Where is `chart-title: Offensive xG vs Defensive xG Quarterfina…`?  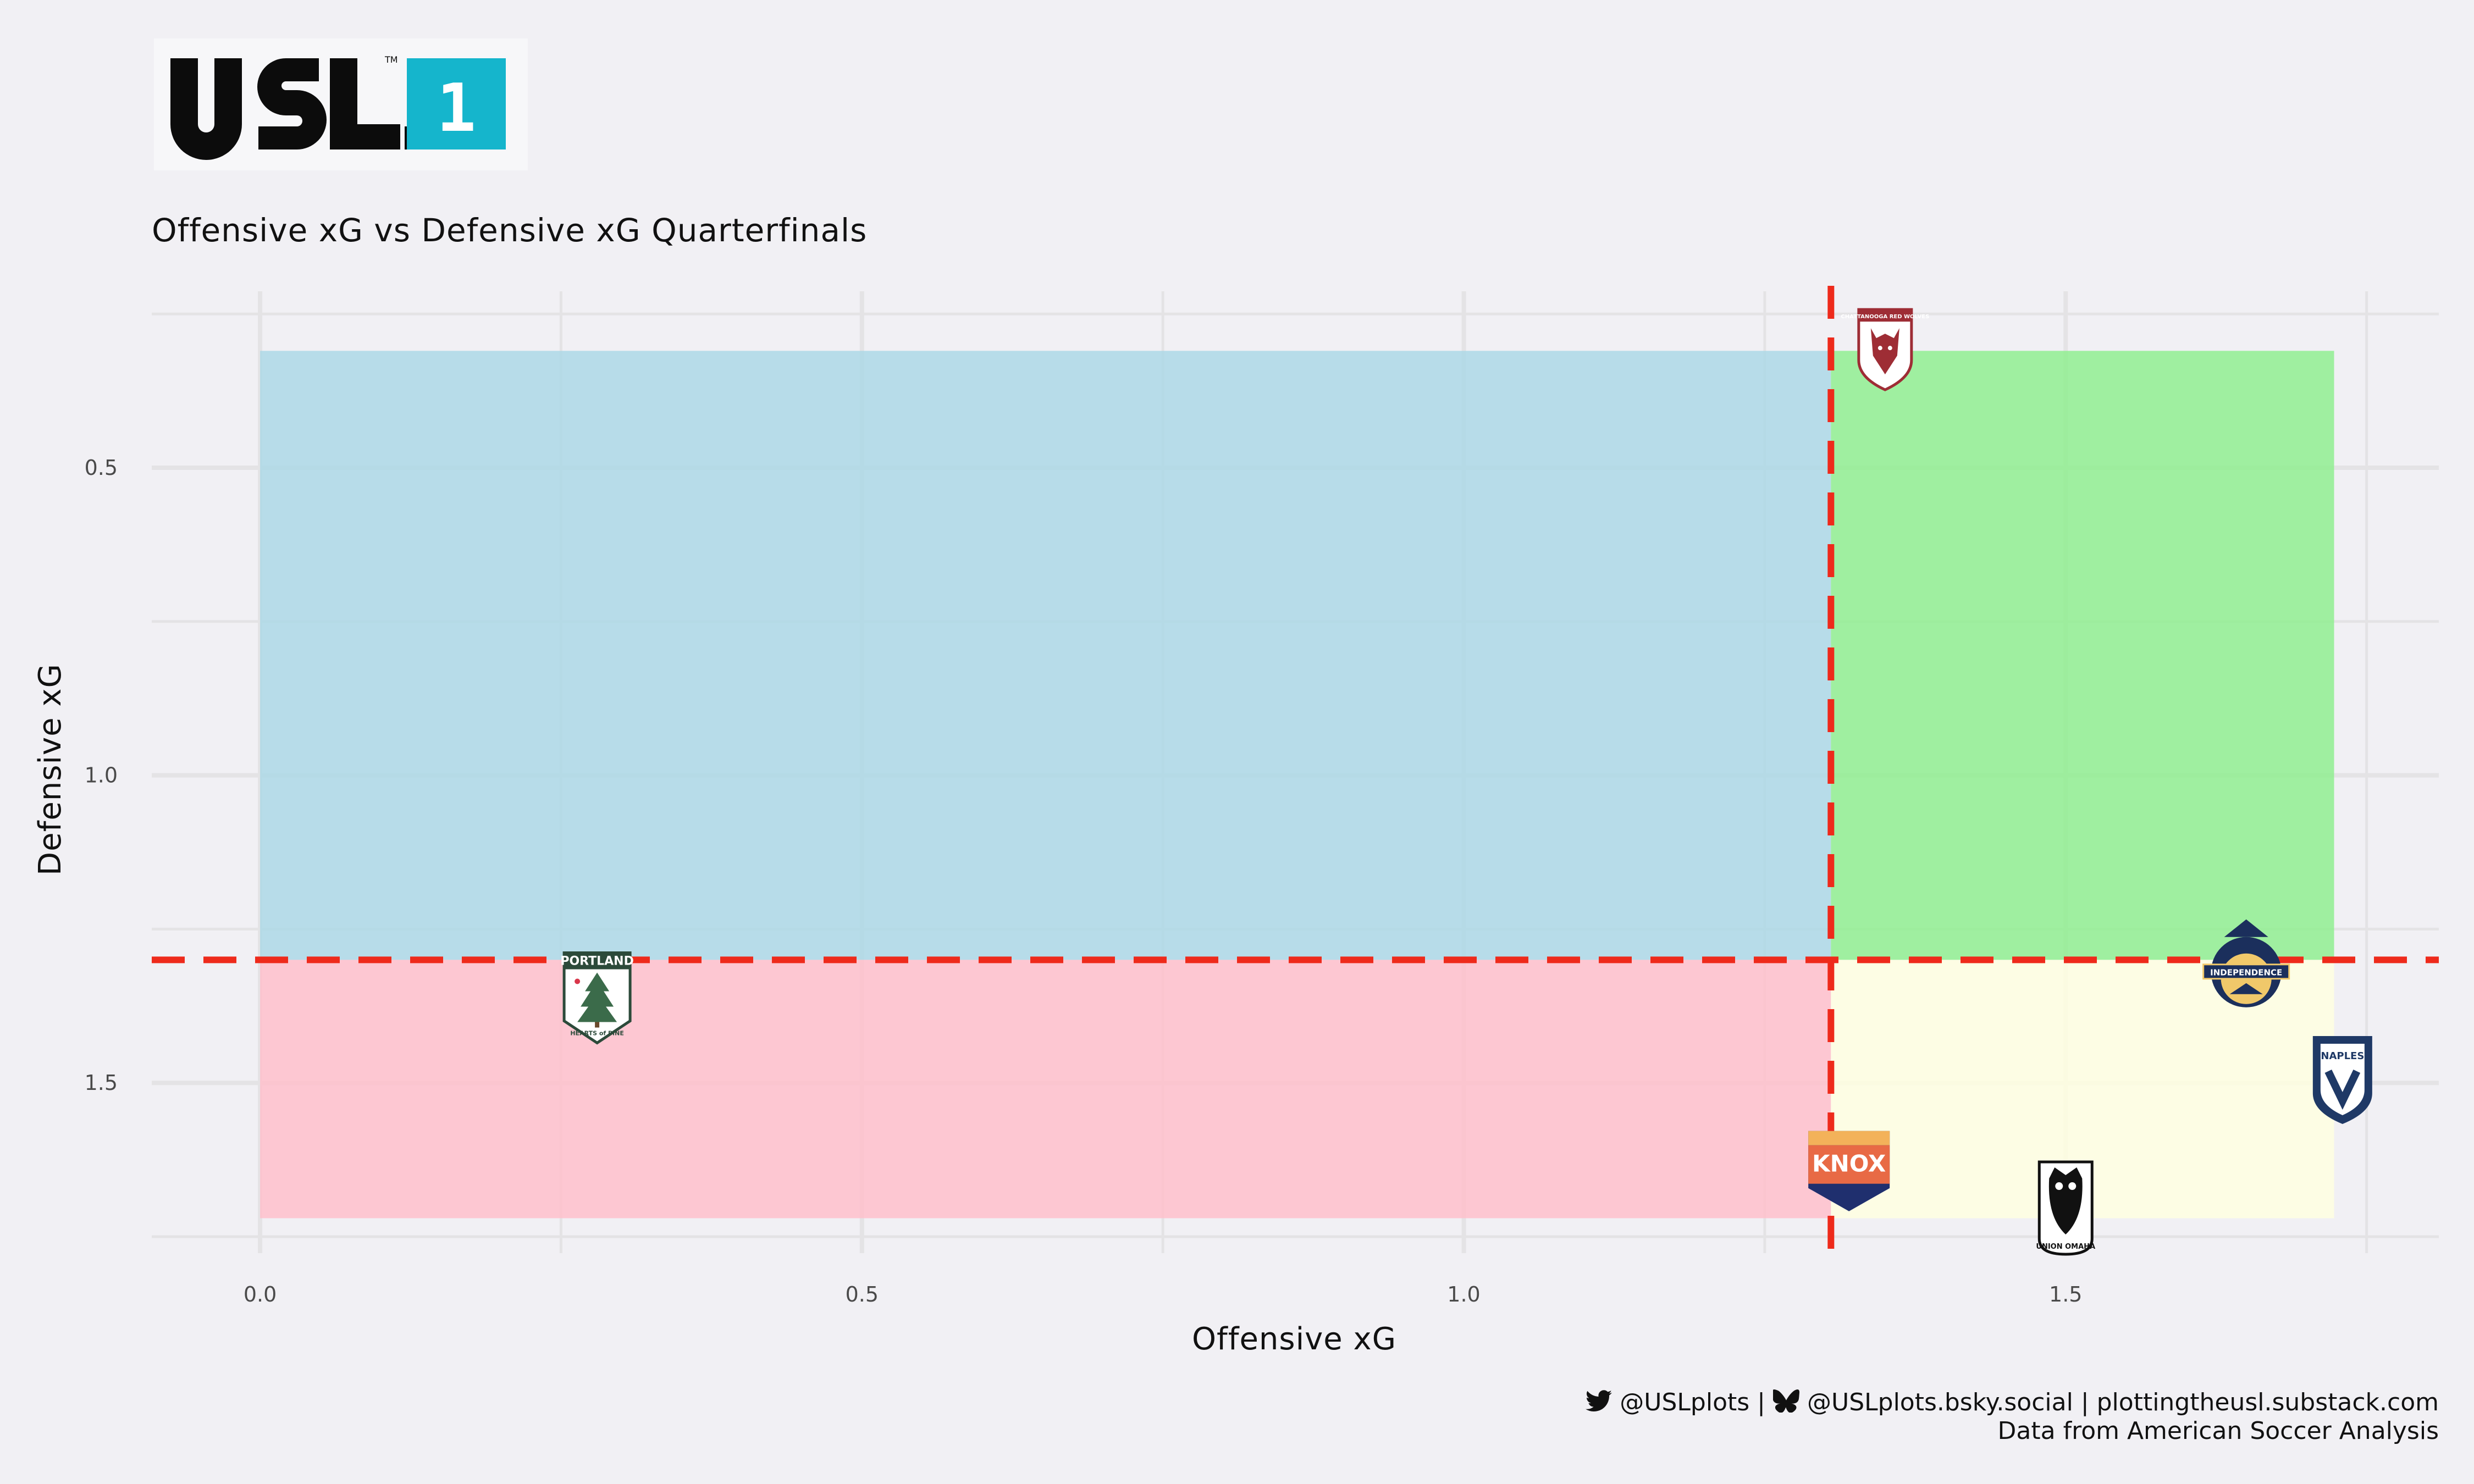 chart-title: Offensive xG vs Defensive xG Quarterfina… is located at coordinates (510, 230).